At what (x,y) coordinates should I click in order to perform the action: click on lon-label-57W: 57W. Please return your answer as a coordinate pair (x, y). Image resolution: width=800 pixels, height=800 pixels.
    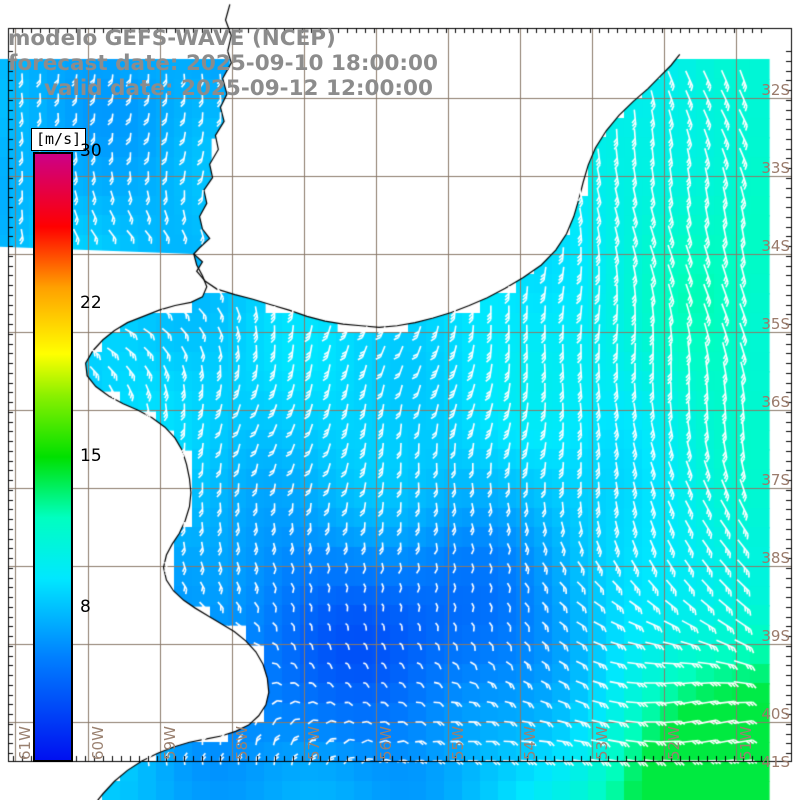
    Looking at the image, I should click on (314, 743).